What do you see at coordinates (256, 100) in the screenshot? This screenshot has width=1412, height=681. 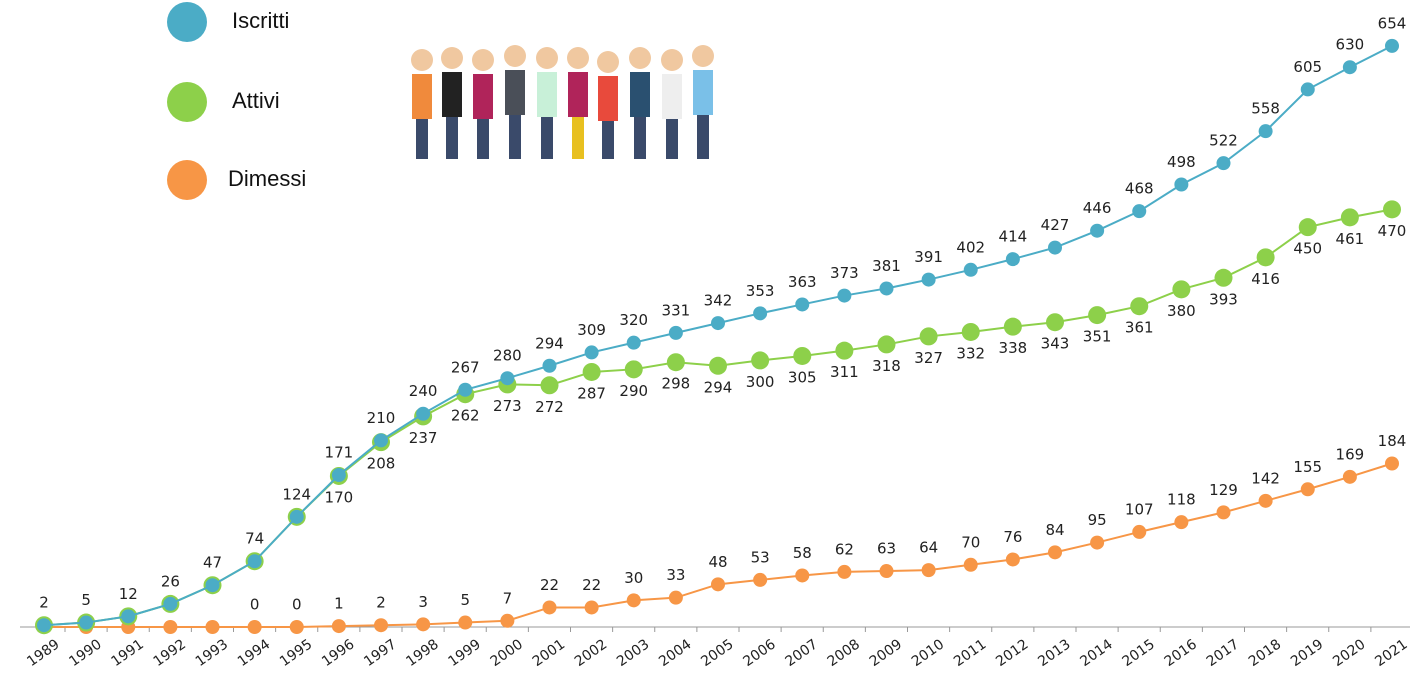 I see `legend-label: Attivi` at bounding box center [256, 100].